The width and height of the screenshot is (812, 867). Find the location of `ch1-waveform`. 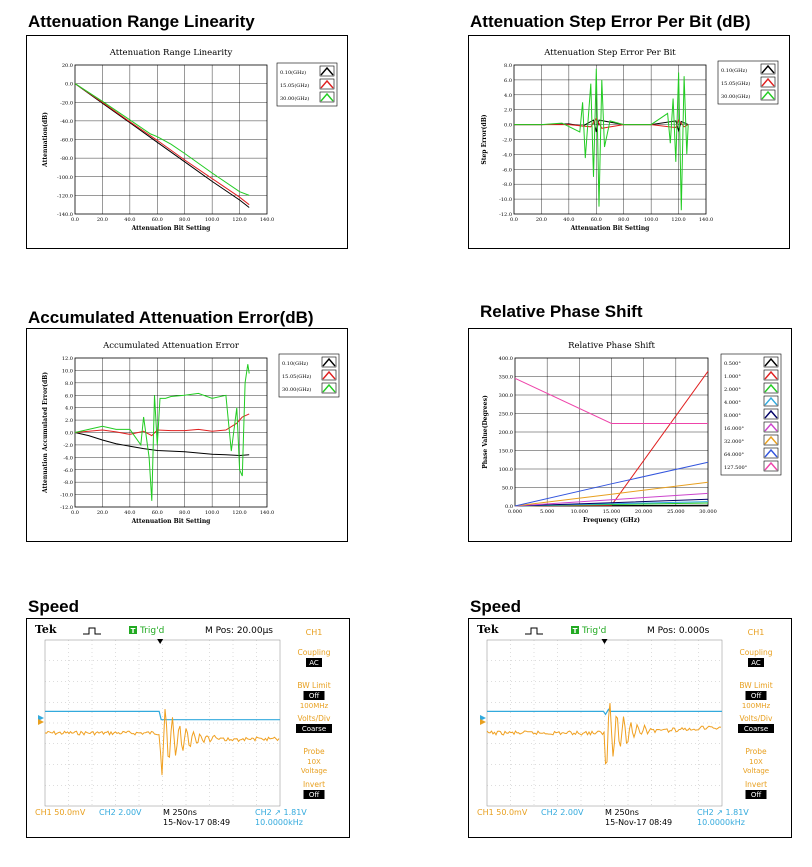

ch1-waveform is located at coordinates (604, 734).